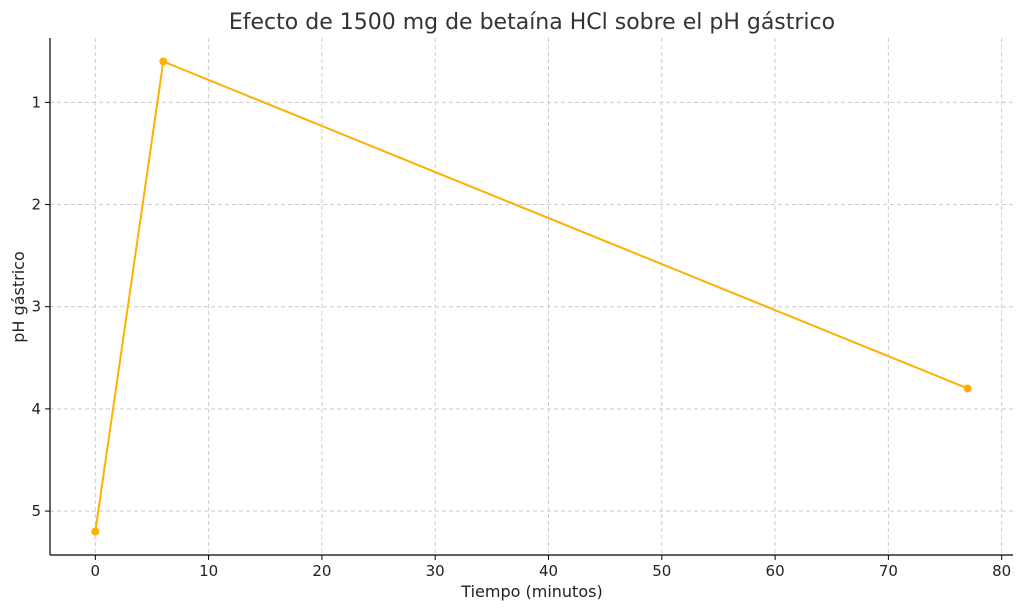 The height and width of the screenshot is (611, 1024). What do you see at coordinates (435, 571) in the screenshot?
I see `x-tick-label: 30` at bounding box center [435, 571].